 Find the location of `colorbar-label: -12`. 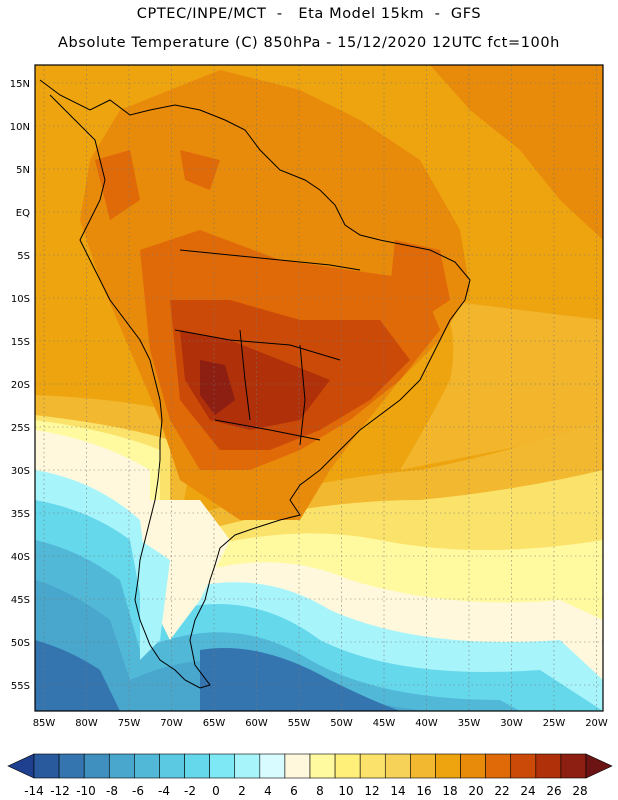

colorbar-label: -12 is located at coordinates (60, 791).